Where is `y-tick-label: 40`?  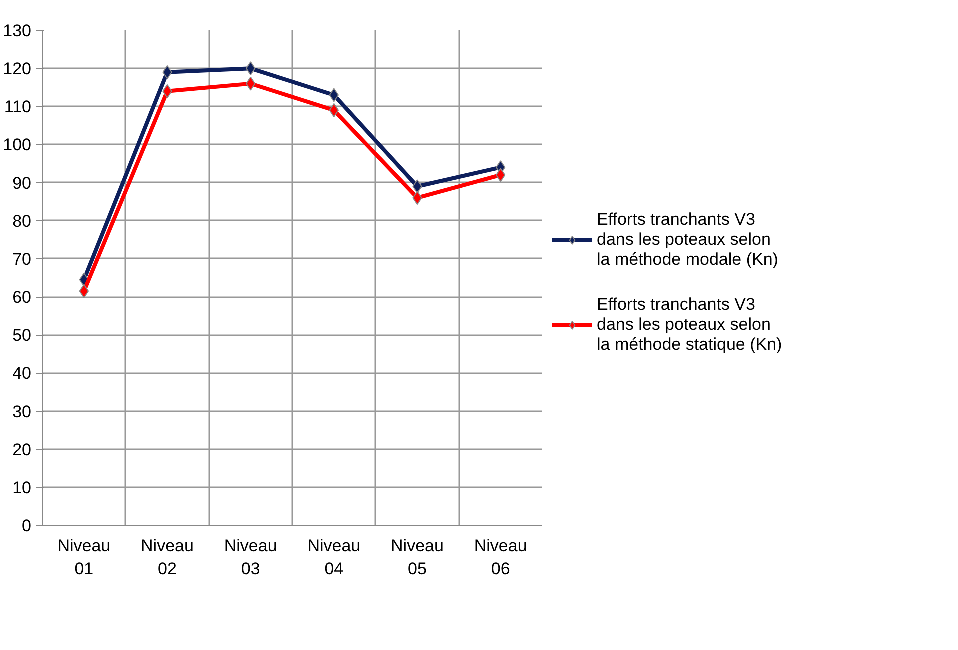
y-tick-label: 40 is located at coordinates (22, 374).